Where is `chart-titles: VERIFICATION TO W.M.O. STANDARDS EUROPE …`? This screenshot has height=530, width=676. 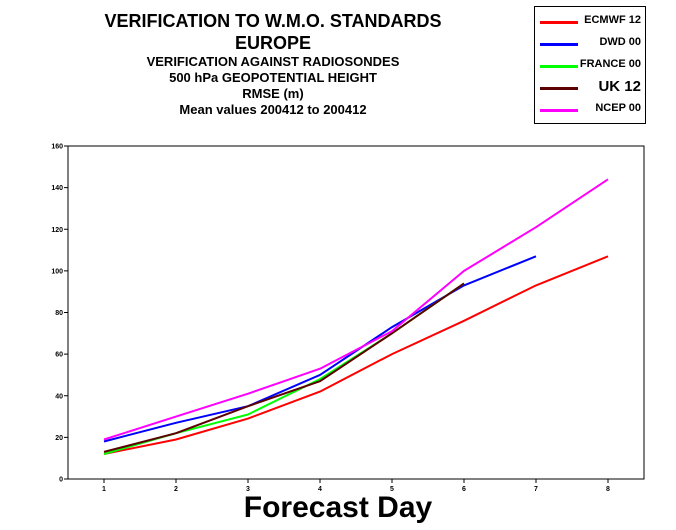
chart-titles: VERIFICATION TO W.M.O. STANDARDS EUROPE … is located at coordinates (273, 64).